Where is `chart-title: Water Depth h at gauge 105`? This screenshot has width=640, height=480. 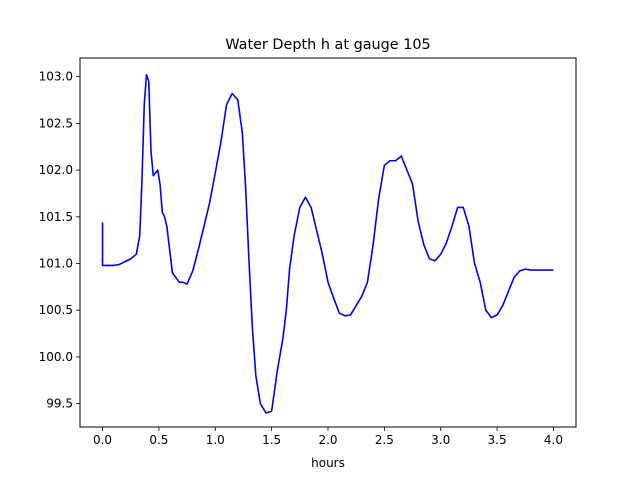 chart-title: Water Depth h at gauge 105 is located at coordinates (327, 45).